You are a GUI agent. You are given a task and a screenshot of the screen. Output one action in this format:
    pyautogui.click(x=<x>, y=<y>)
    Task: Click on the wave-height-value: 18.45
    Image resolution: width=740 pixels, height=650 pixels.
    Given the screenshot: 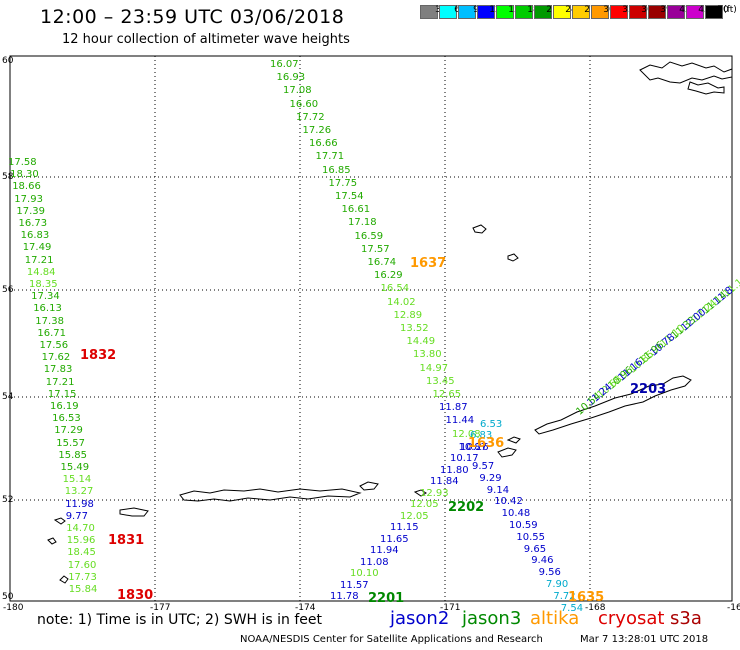 What is the action you would take?
    pyautogui.click(x=81, y=553)
    